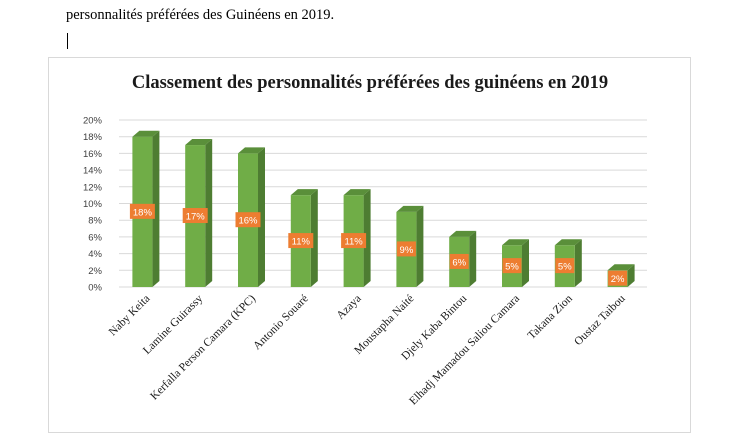 This screenshot has width=741, height=439. I want to click on y-tick-label: 10%, so click(93, 204).